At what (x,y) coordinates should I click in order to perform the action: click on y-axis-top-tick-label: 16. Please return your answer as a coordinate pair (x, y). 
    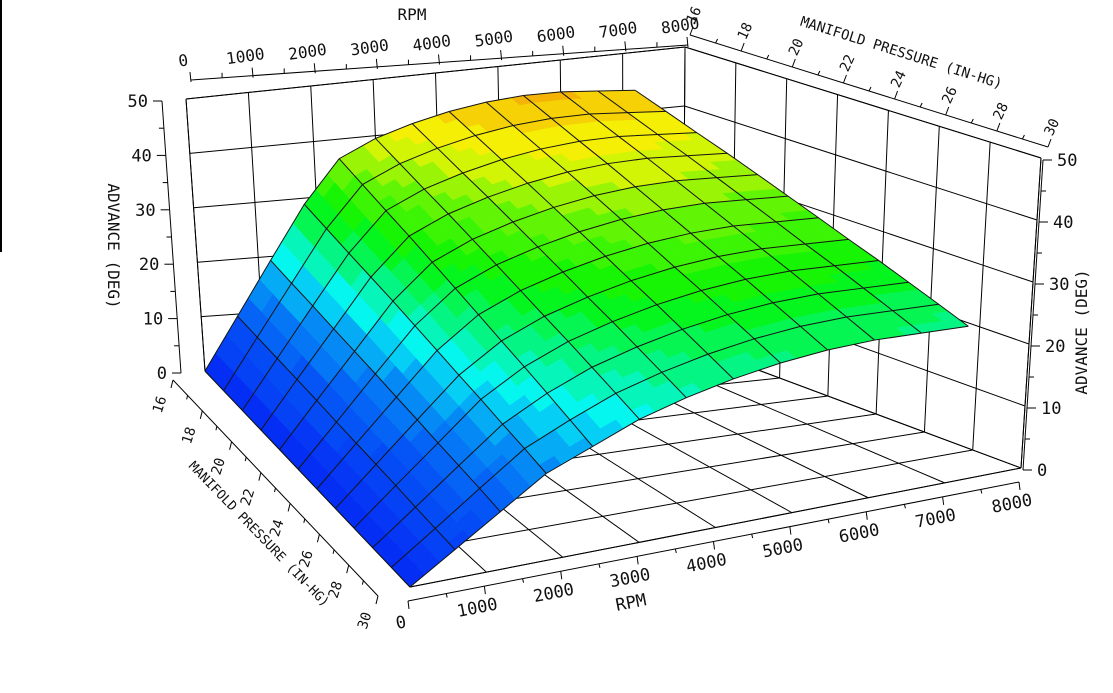
    Looking at the image, I should click on (695, 15).